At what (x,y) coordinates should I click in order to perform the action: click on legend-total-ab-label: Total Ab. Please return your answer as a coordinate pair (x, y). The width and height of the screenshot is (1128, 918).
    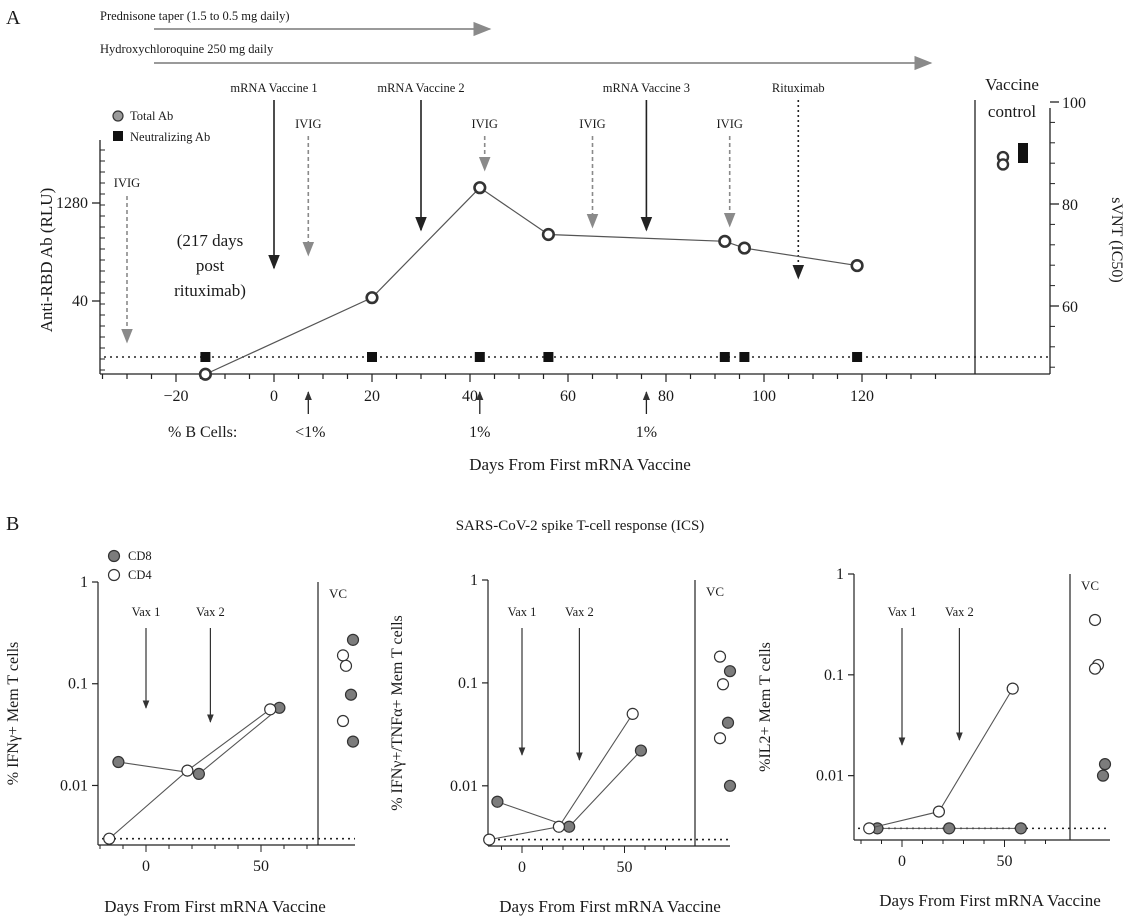
    Looking at the image, I should click on (151, 116).